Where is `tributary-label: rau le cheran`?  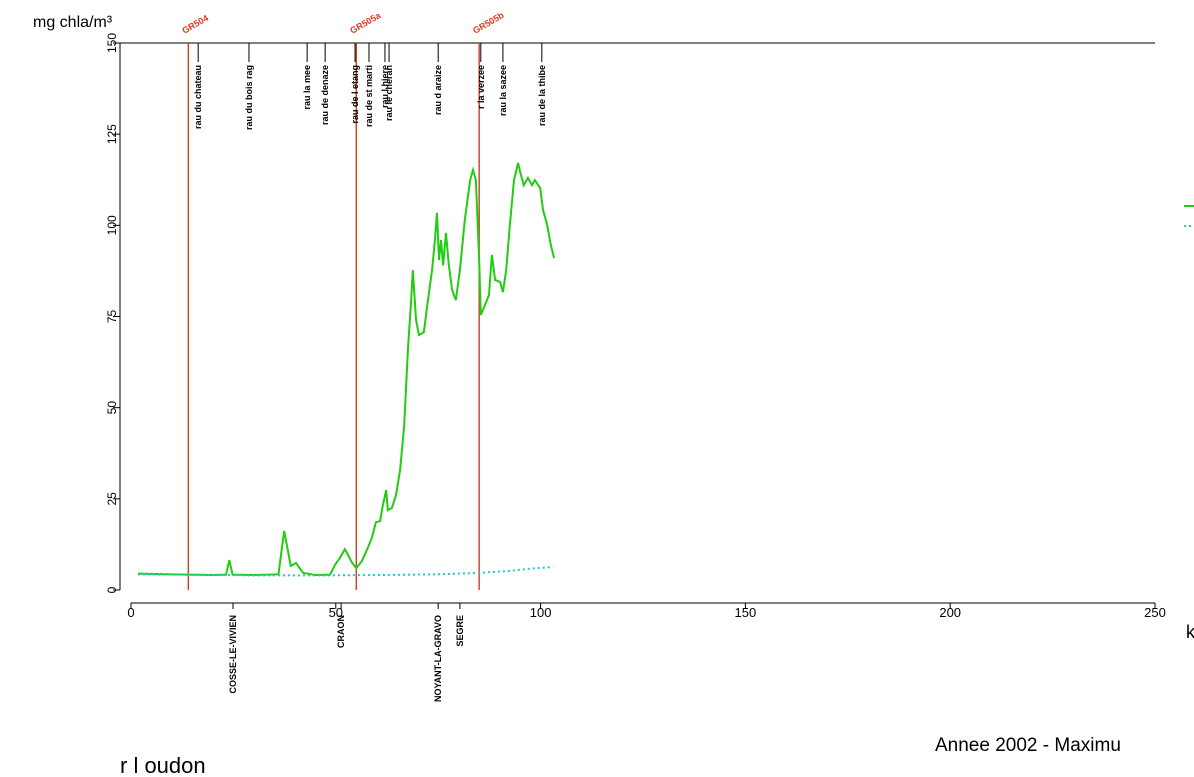 tributary-label: rau le cheran is located at coordinates (389, 93).